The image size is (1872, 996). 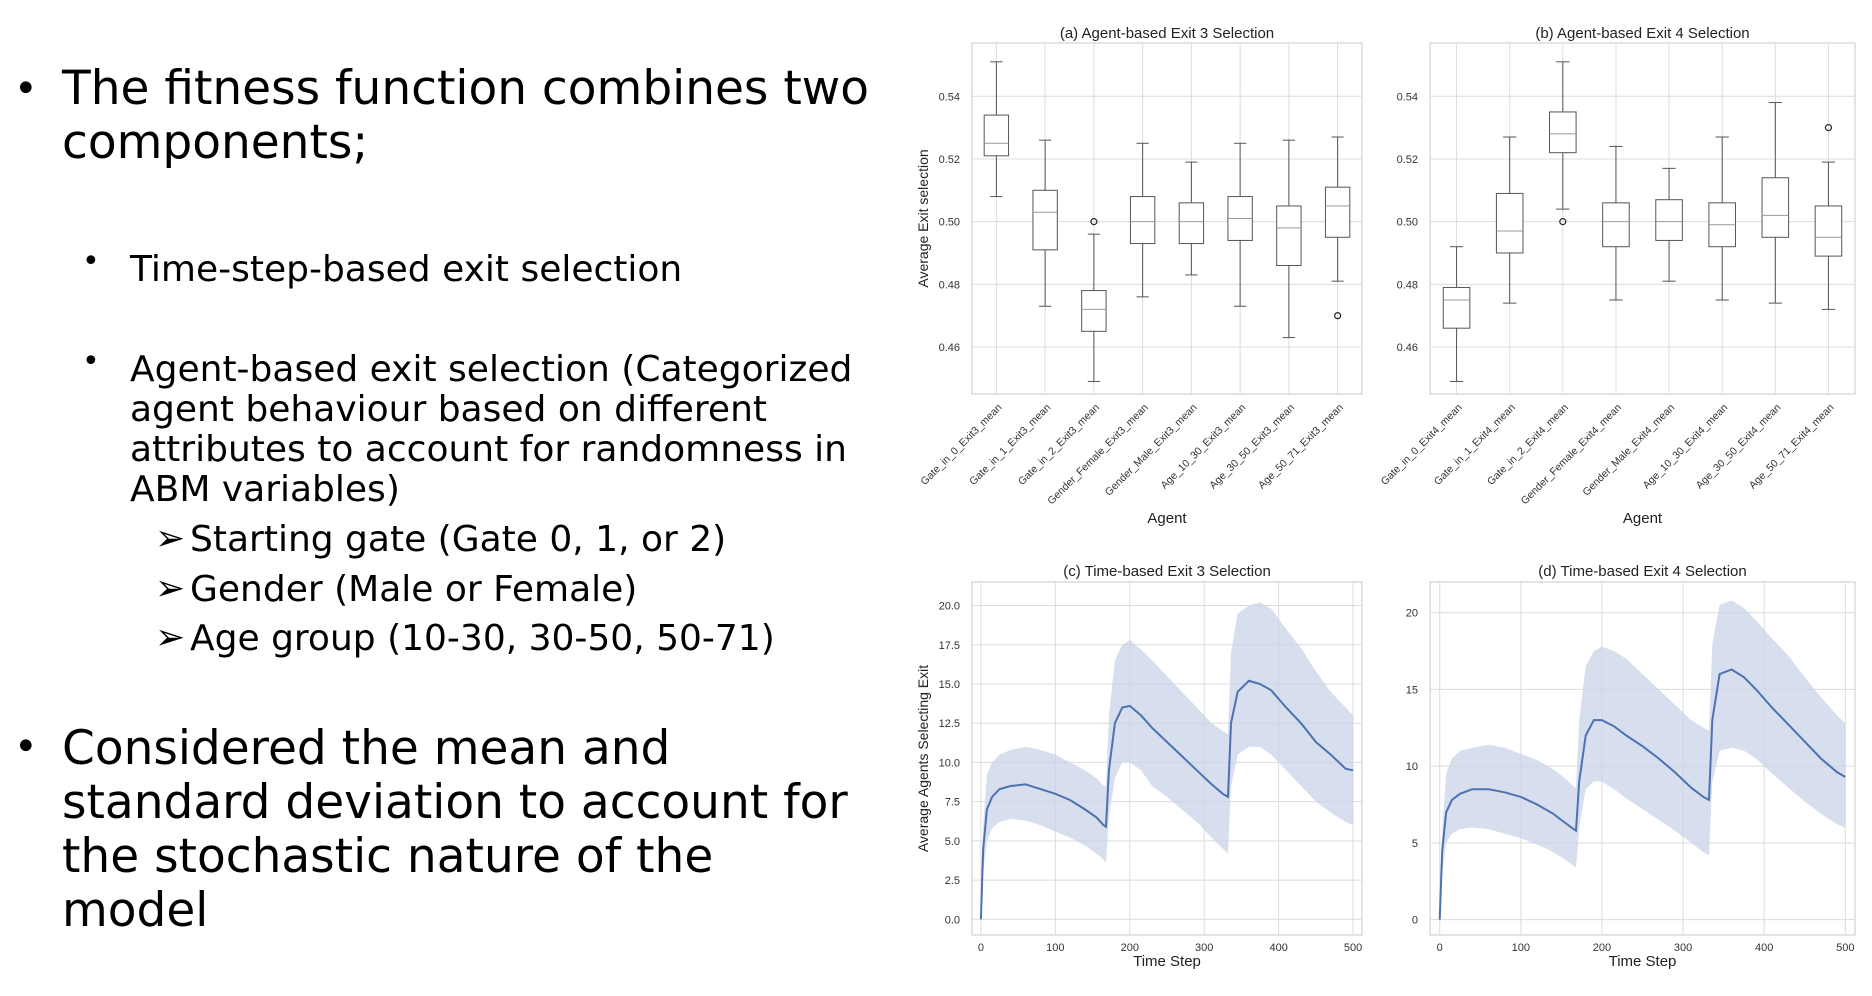 What do you see at coordinates (949, 685) in the screenshot?
I see `y-tick-label: 15.0` at bounding box center [949, 685].